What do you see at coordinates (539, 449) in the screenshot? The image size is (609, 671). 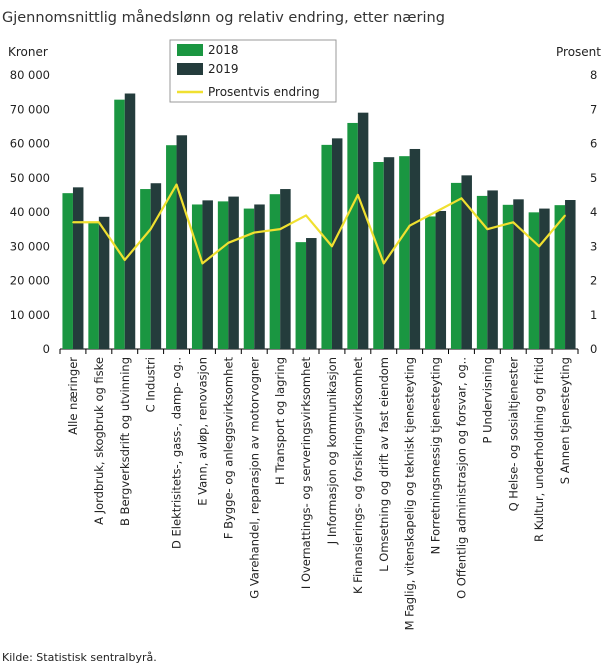 I see `category-label: R Kultur, underholdning og fritid` at bounding box center [539, 449].